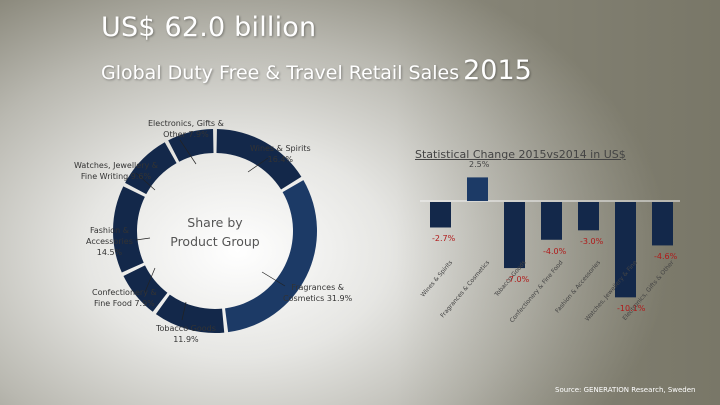 This screenshot has height=405, width=720. I want to click on label-fragrances: Fragrances & Cosmetics 31.9%, so click(318, 293).